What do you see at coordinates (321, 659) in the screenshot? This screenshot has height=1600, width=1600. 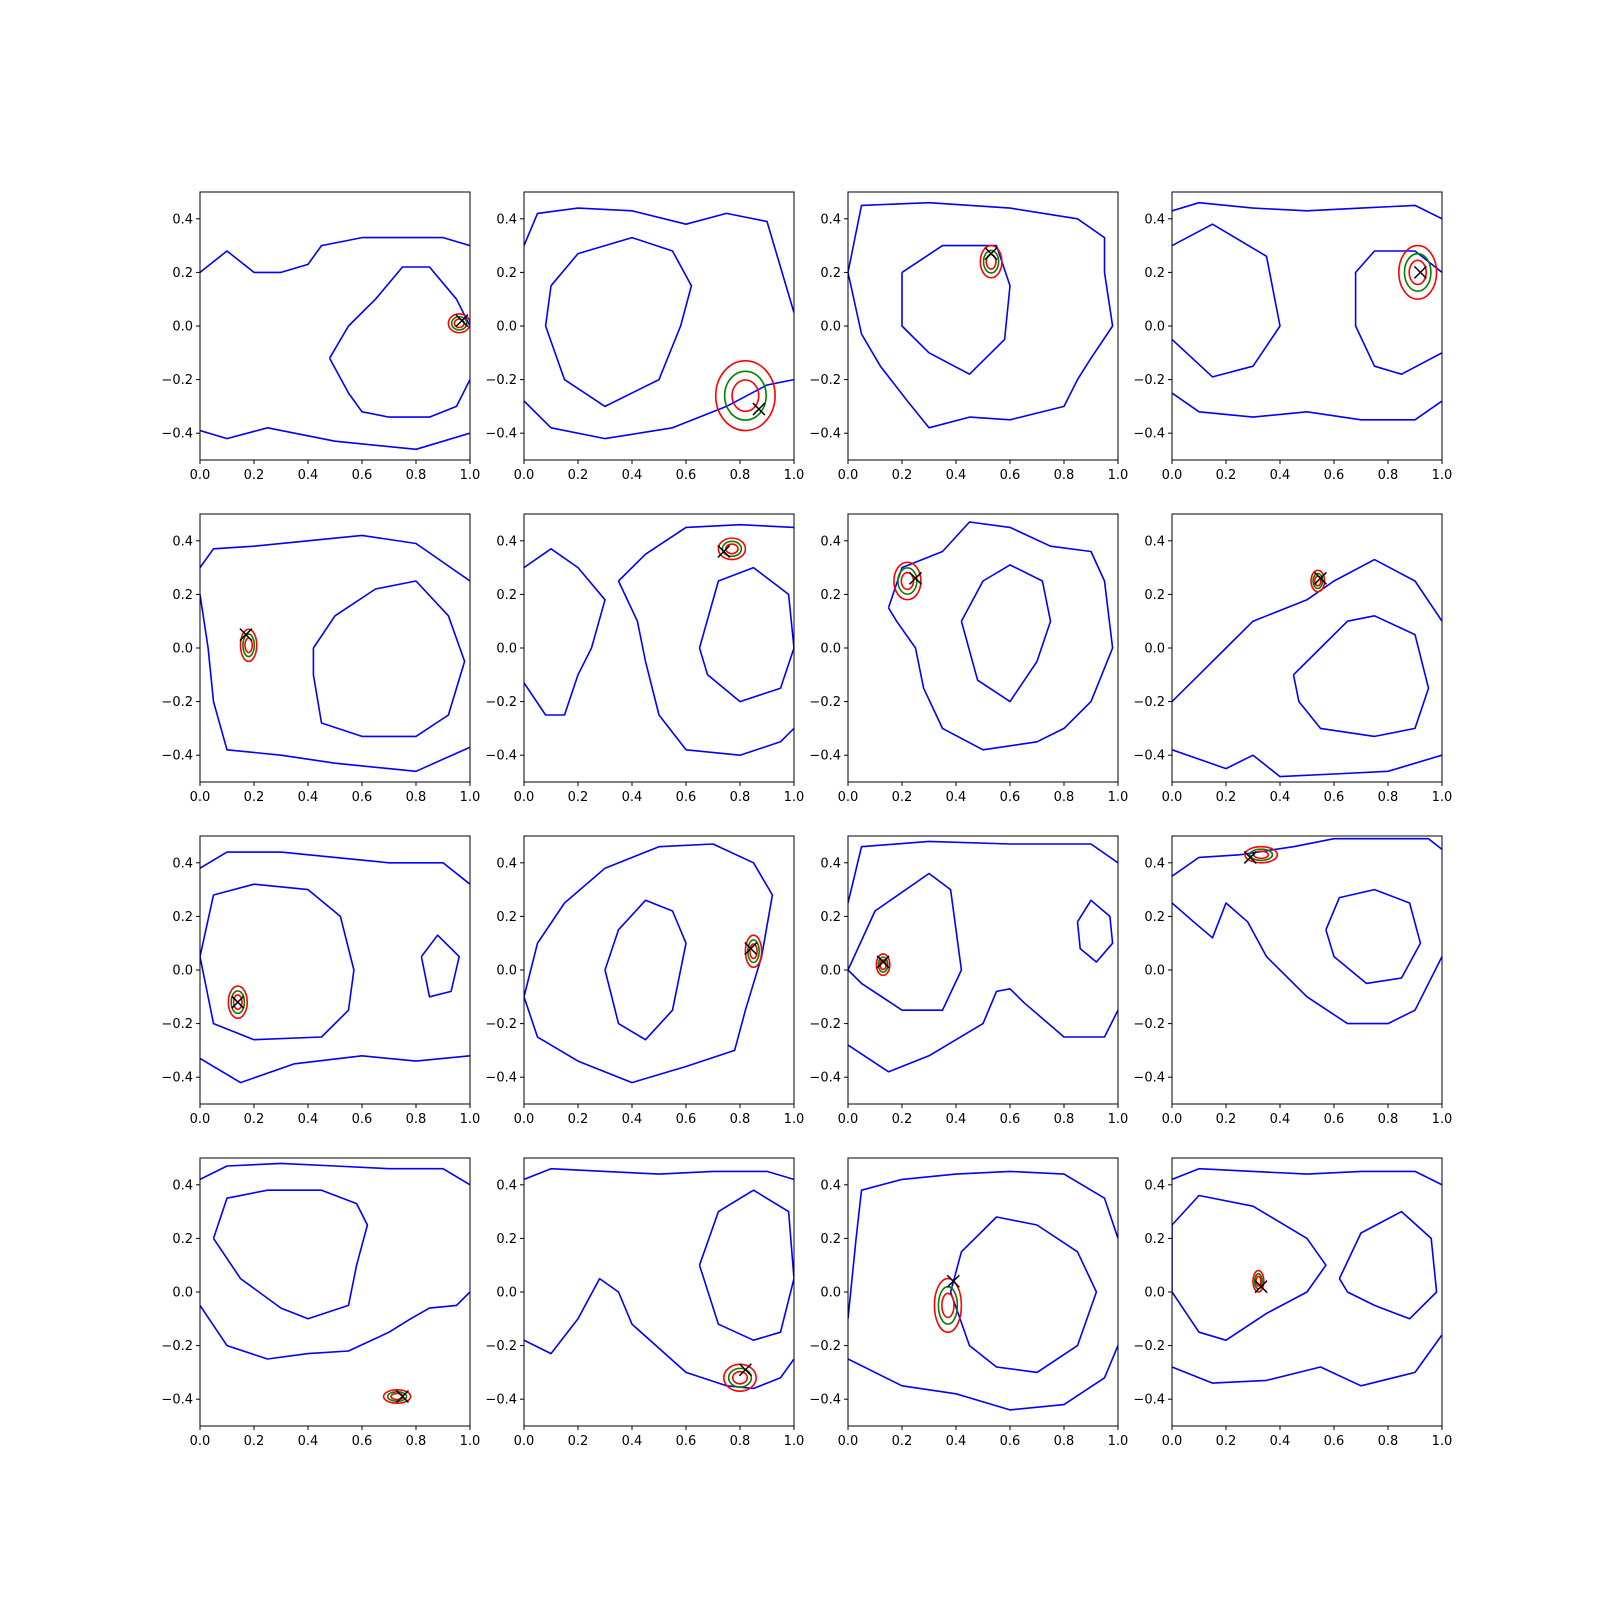 I see `subplot-5: 0.0 0.2 0.4 0.6 0.8 1.0 −0.4 −0.2 0.0 0.2 0.4` at bounding box center [321, 659].